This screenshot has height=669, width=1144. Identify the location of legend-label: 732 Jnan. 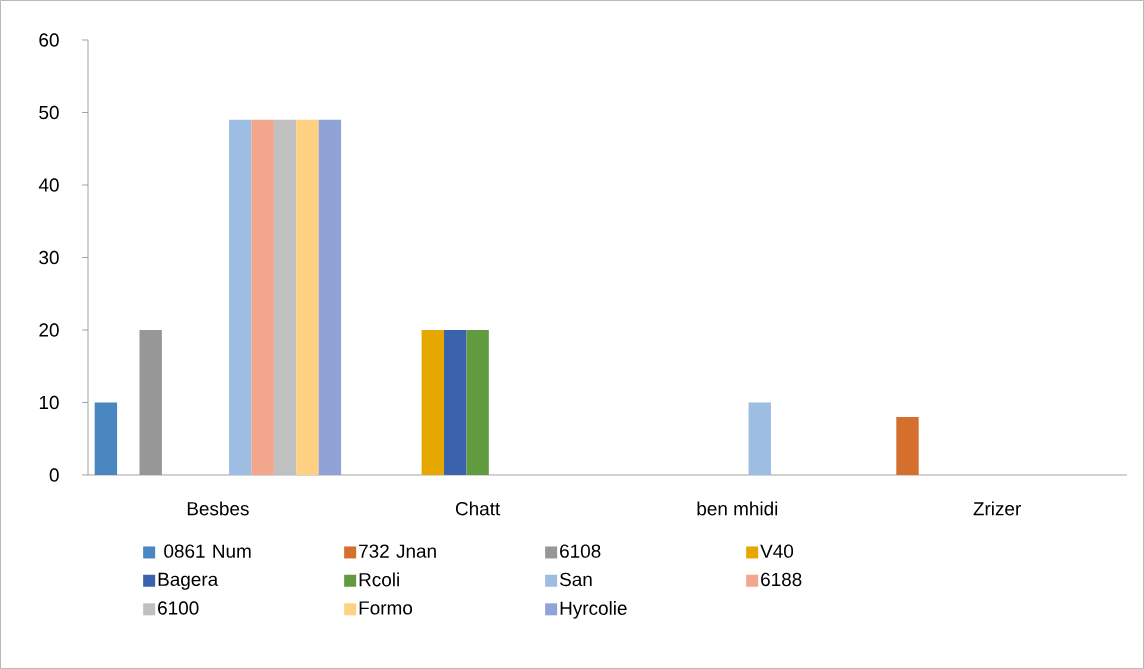
(397, 551).